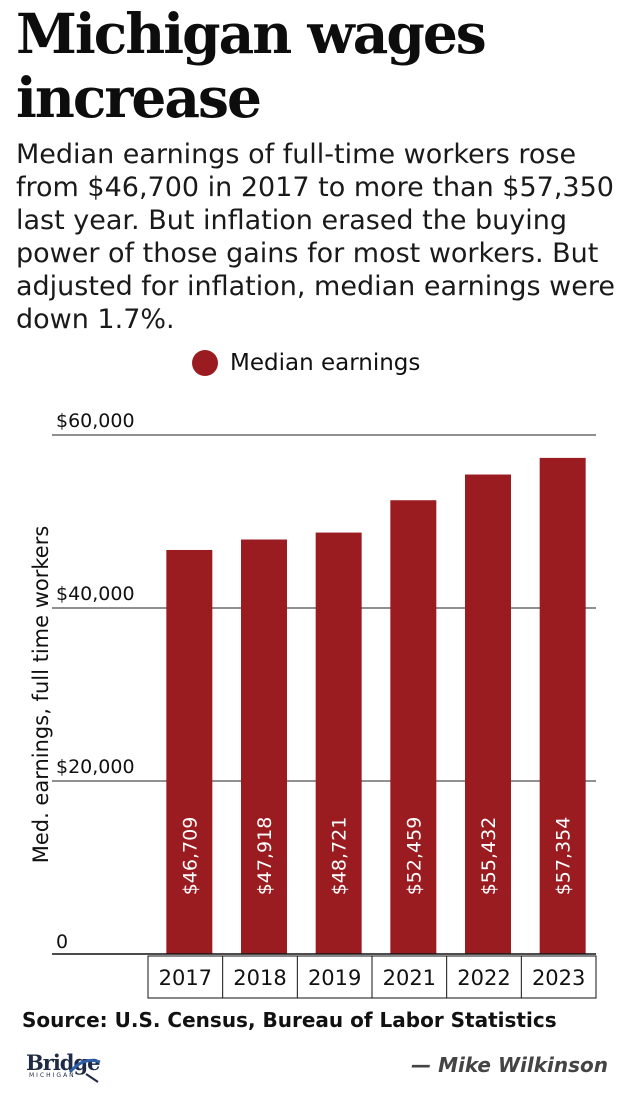  I want to click on logo-subtext: MICHIGAN, so click(52, 1075).